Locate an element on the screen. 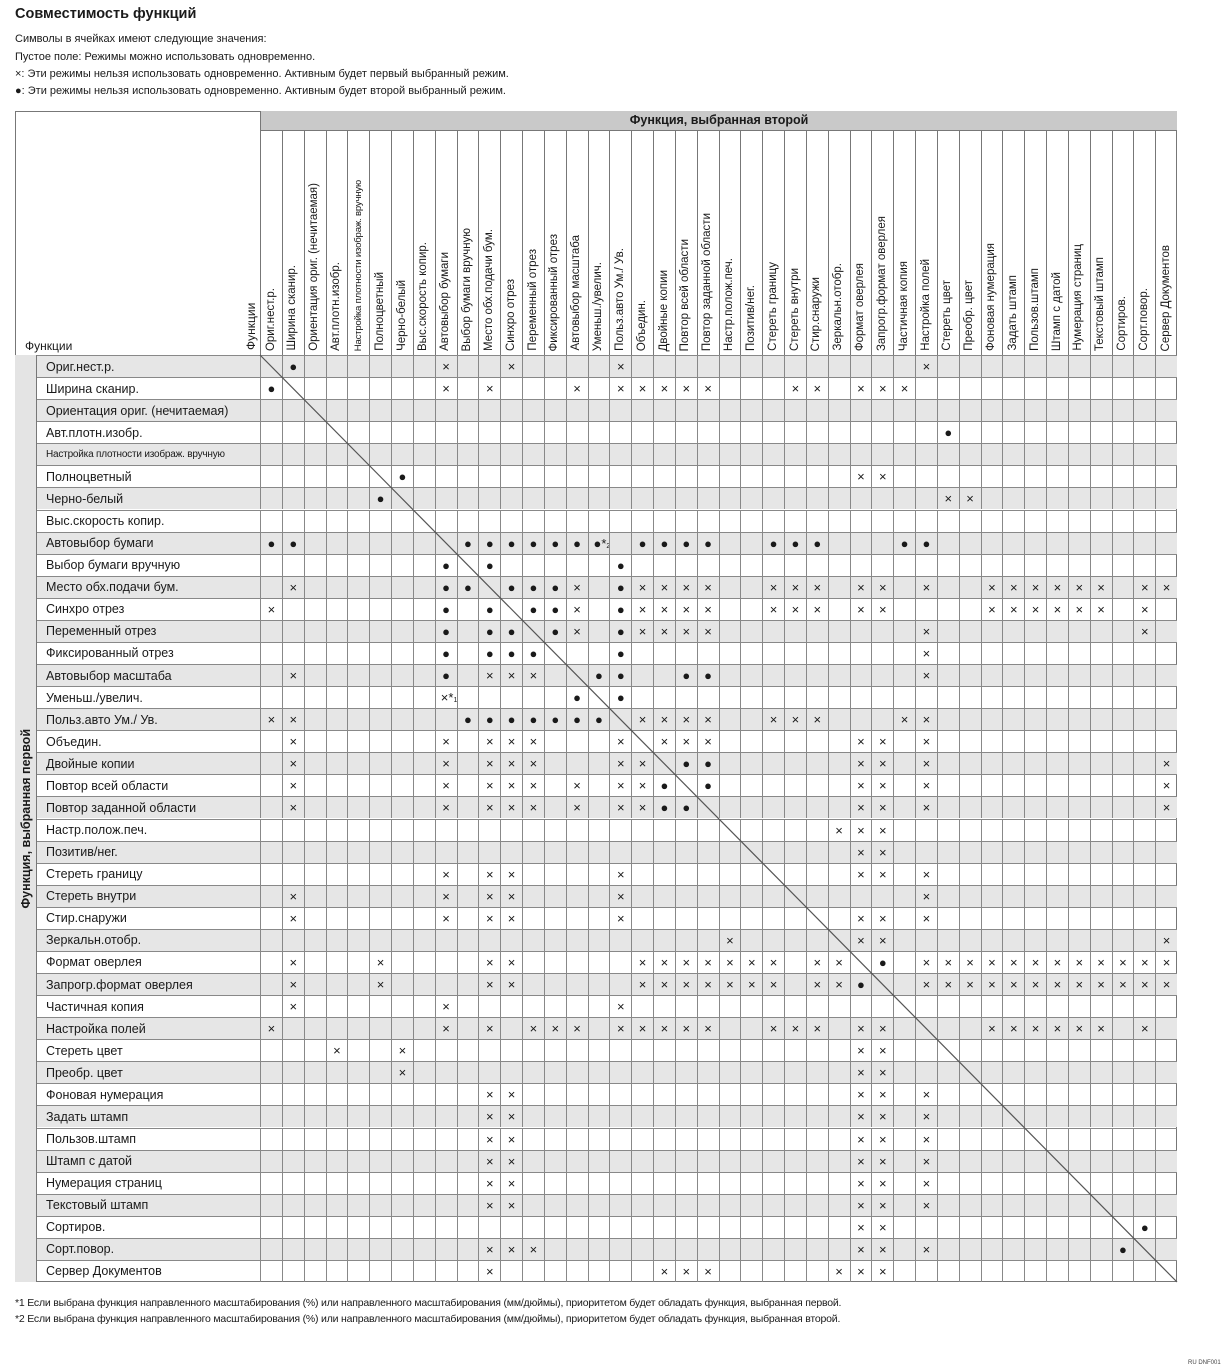 The image size is (1230, 1370). table-cell: ●*2 is located at coordinates (598, 543).